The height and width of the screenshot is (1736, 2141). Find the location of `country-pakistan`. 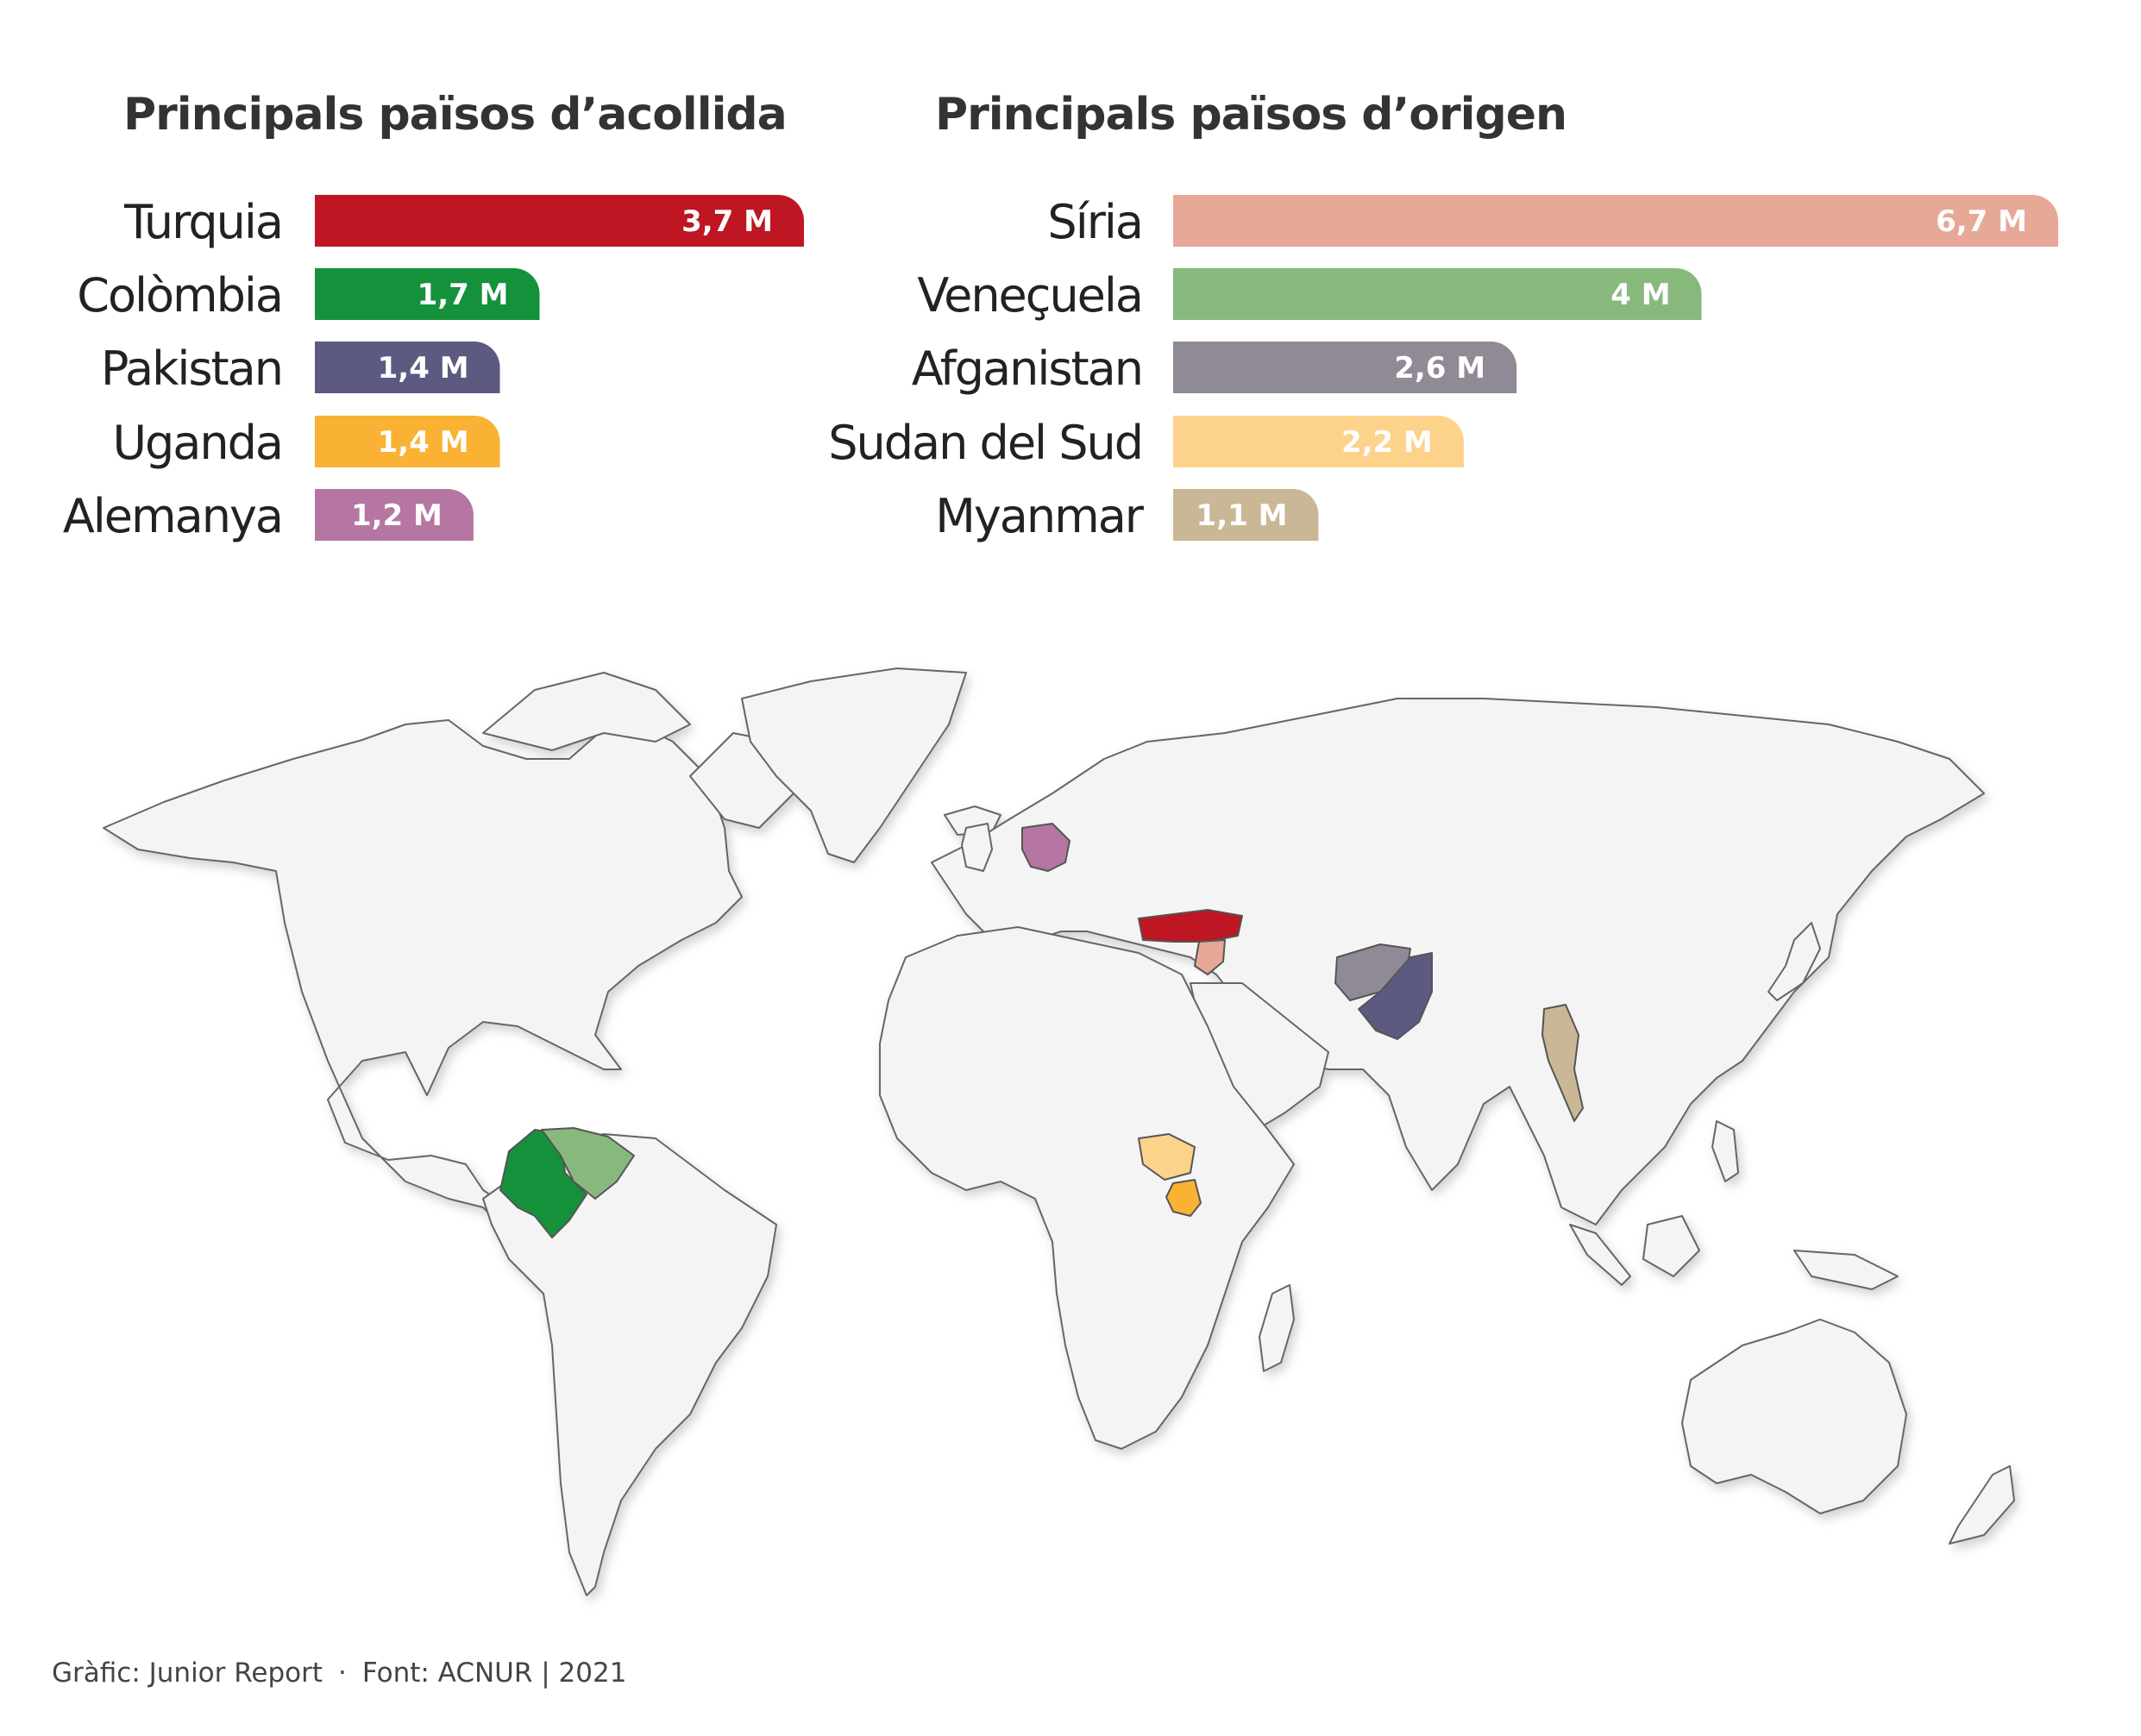

country-pakistan is located at coordinates (1395, 996).